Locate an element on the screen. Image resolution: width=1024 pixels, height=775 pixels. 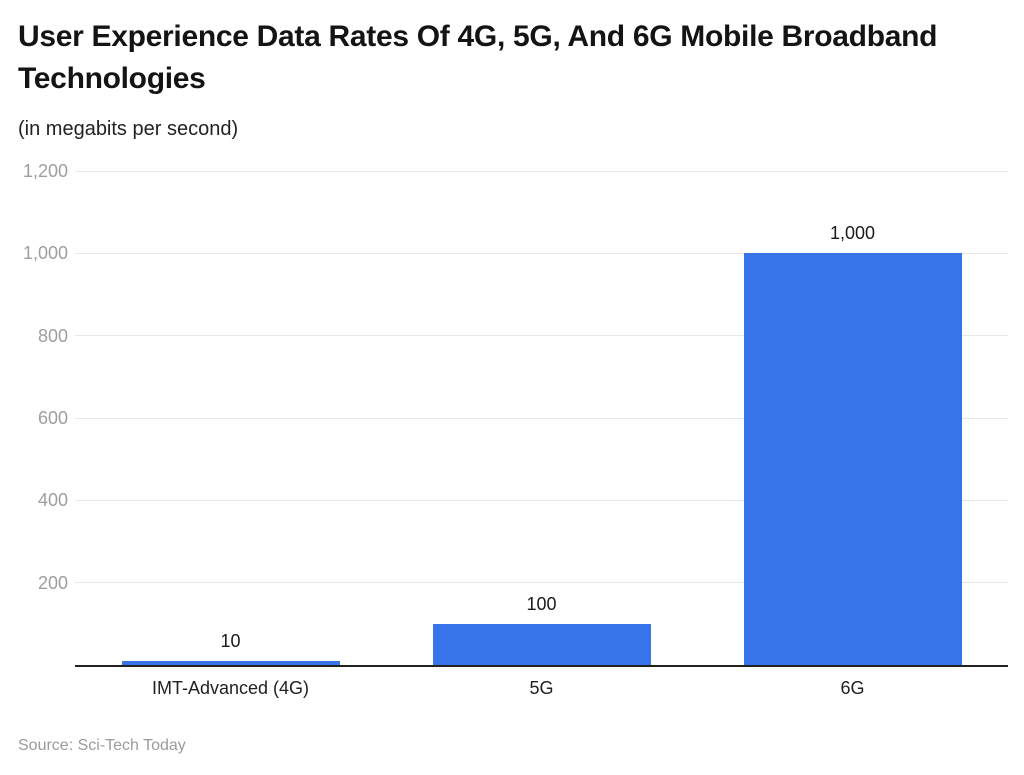
x-axis-line is located at coordinates (541, 666).